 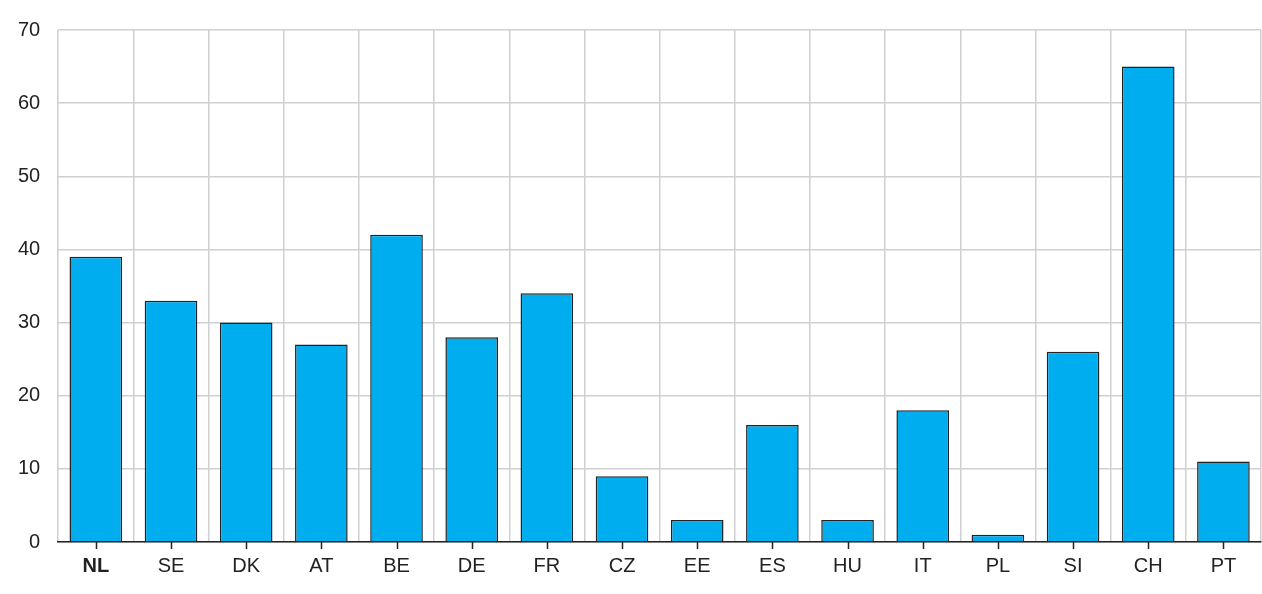 What do you see at coordinates (29, 467) in the screenshot?
I see `y-tick-label: 10` at bounding box center [29, 467].